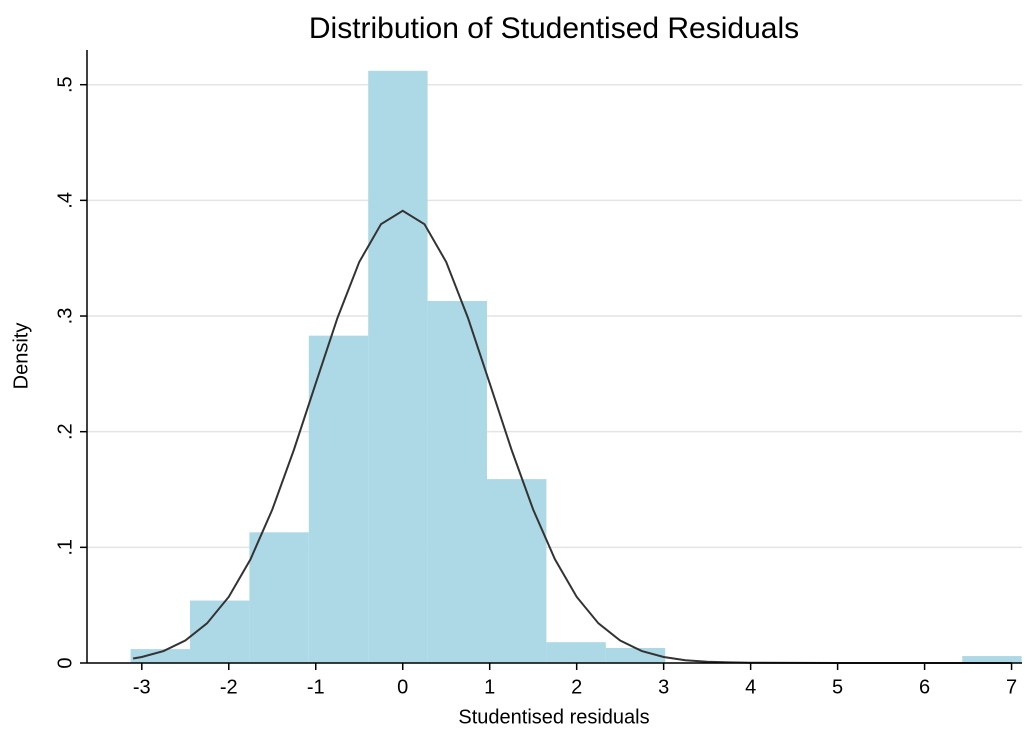 This screenshot has width=1027, height=736. Describe the element at coordinates (554, 28) in the screenshot. I see `chart-title: Distribution of Studentised Residuals` at that location.